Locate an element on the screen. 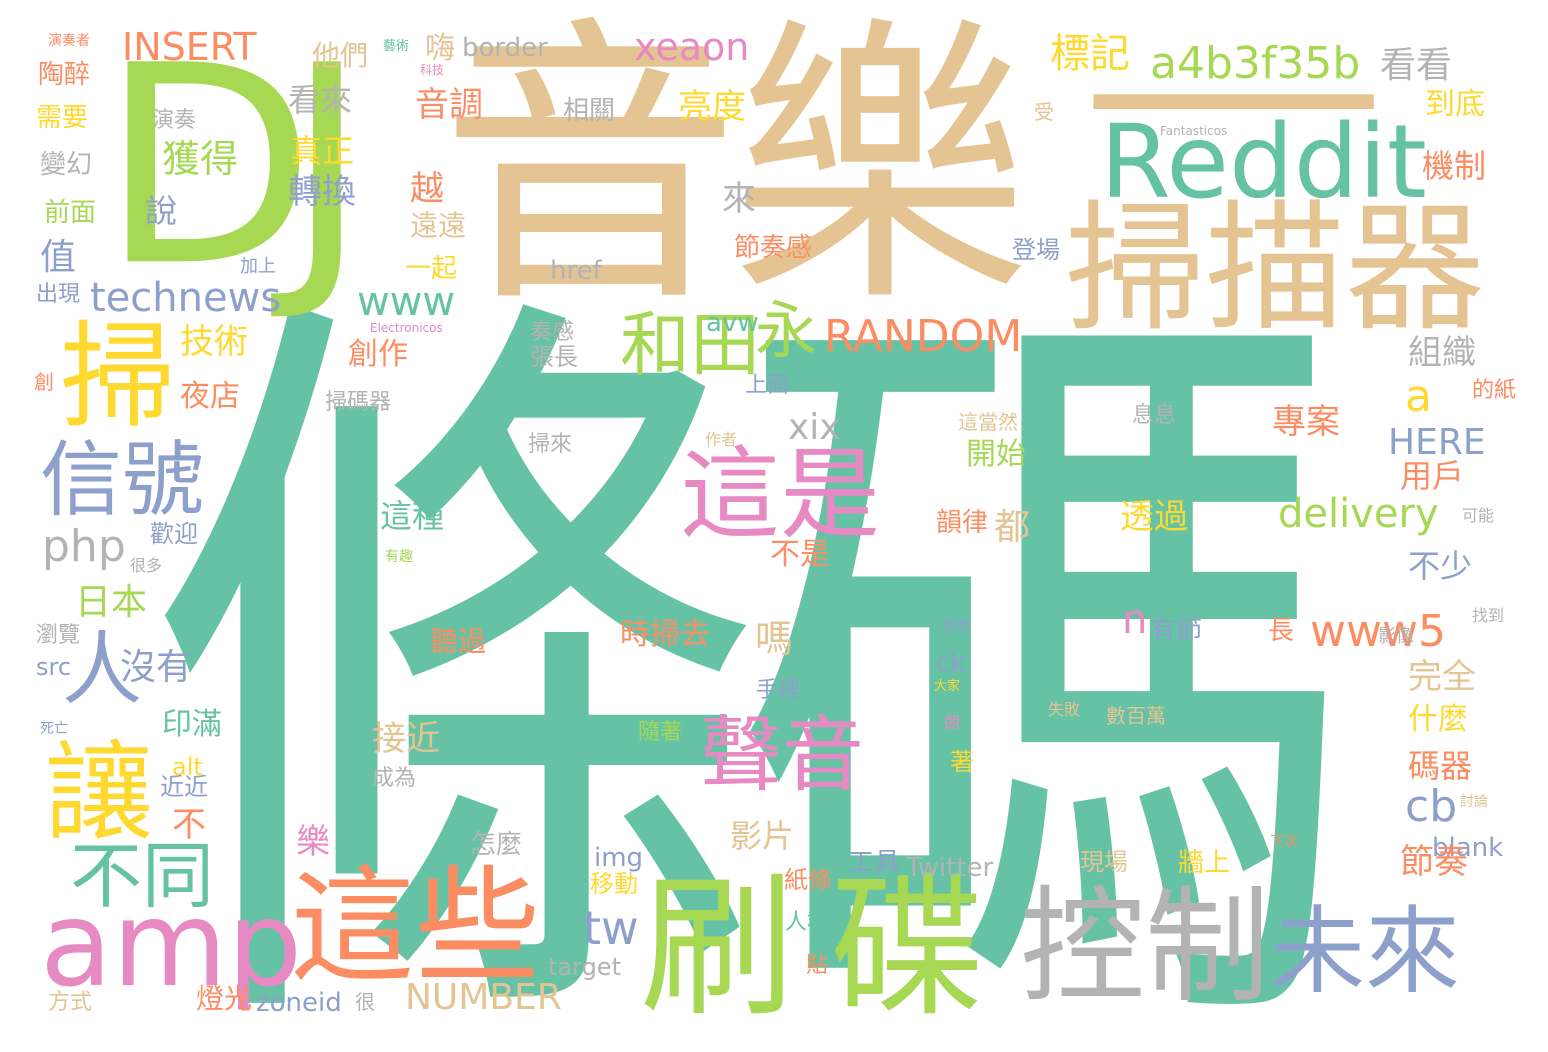 The height and width of the screenshot is (1052, 1548). word-misc: 用戶 is located at coordinates (1432, 476).